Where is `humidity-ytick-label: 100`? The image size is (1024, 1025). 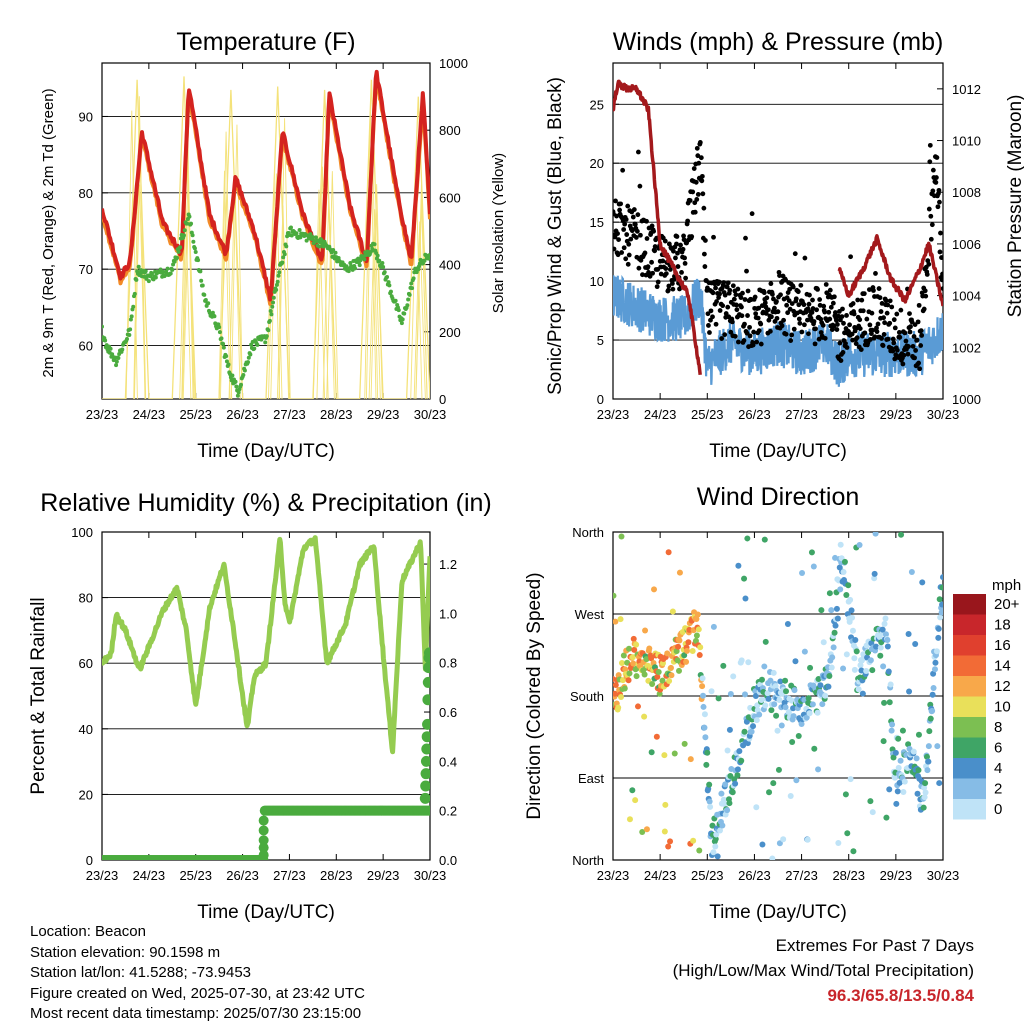
humidity-ytick-label: 100 is located at coordinates (82, 532).